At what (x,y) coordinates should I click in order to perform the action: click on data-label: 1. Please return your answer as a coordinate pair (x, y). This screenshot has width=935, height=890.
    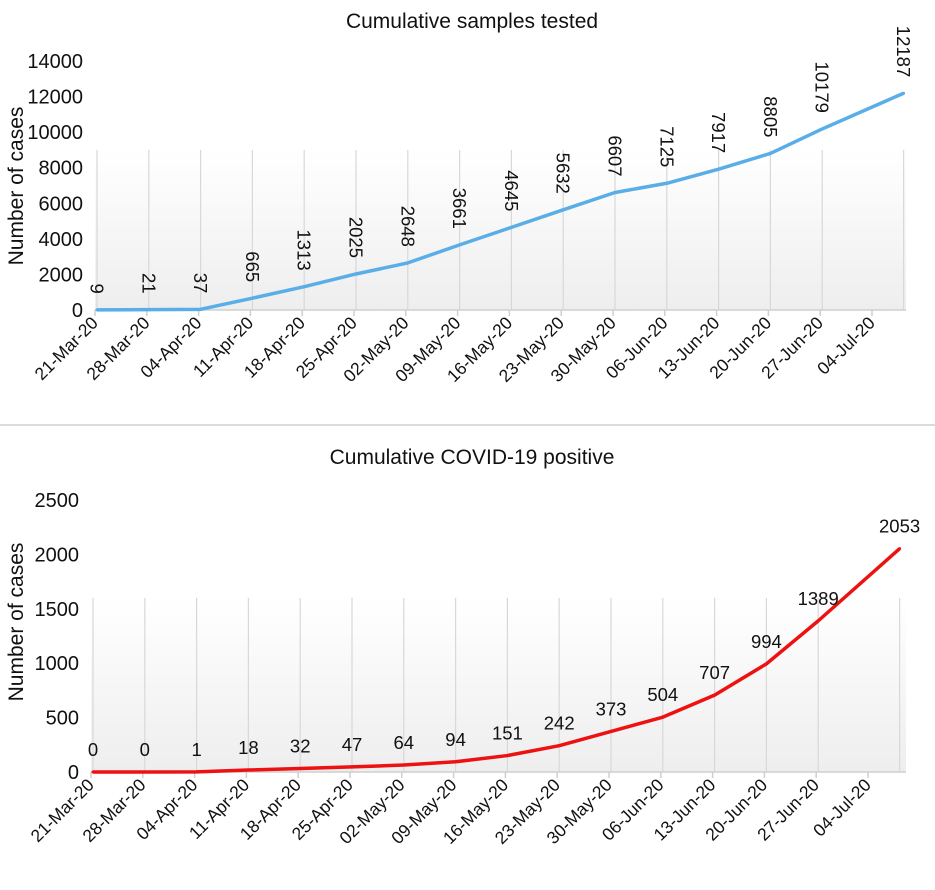
    Looking at the image, I should click on (196, 749).